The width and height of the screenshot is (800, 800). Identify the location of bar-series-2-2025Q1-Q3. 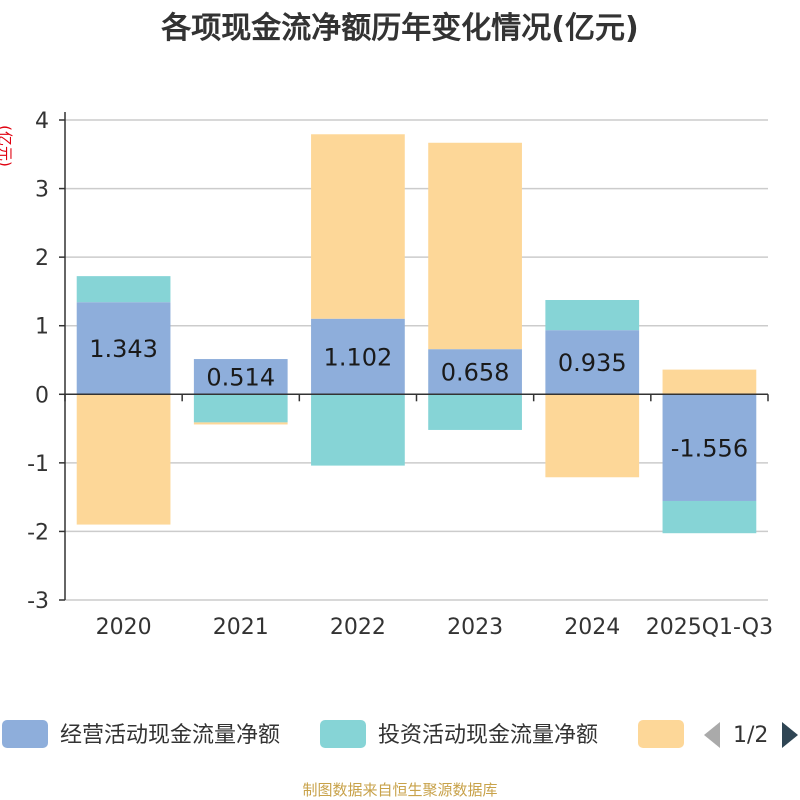
(709, 517).